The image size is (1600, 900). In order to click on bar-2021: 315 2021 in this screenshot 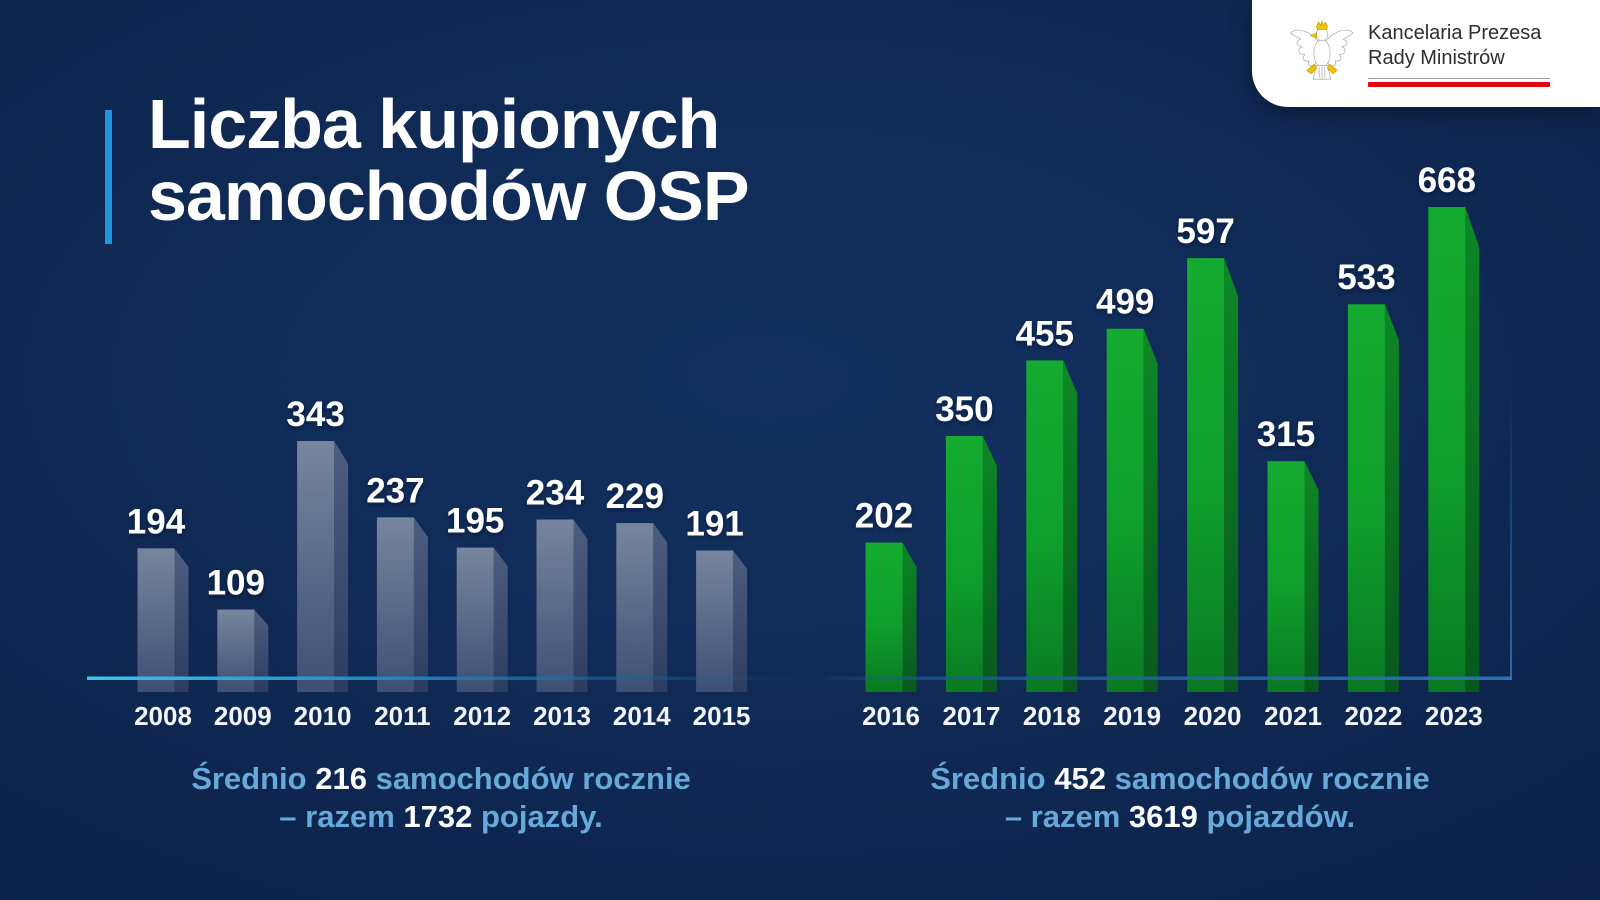, I will do `click(1289, 573)`.